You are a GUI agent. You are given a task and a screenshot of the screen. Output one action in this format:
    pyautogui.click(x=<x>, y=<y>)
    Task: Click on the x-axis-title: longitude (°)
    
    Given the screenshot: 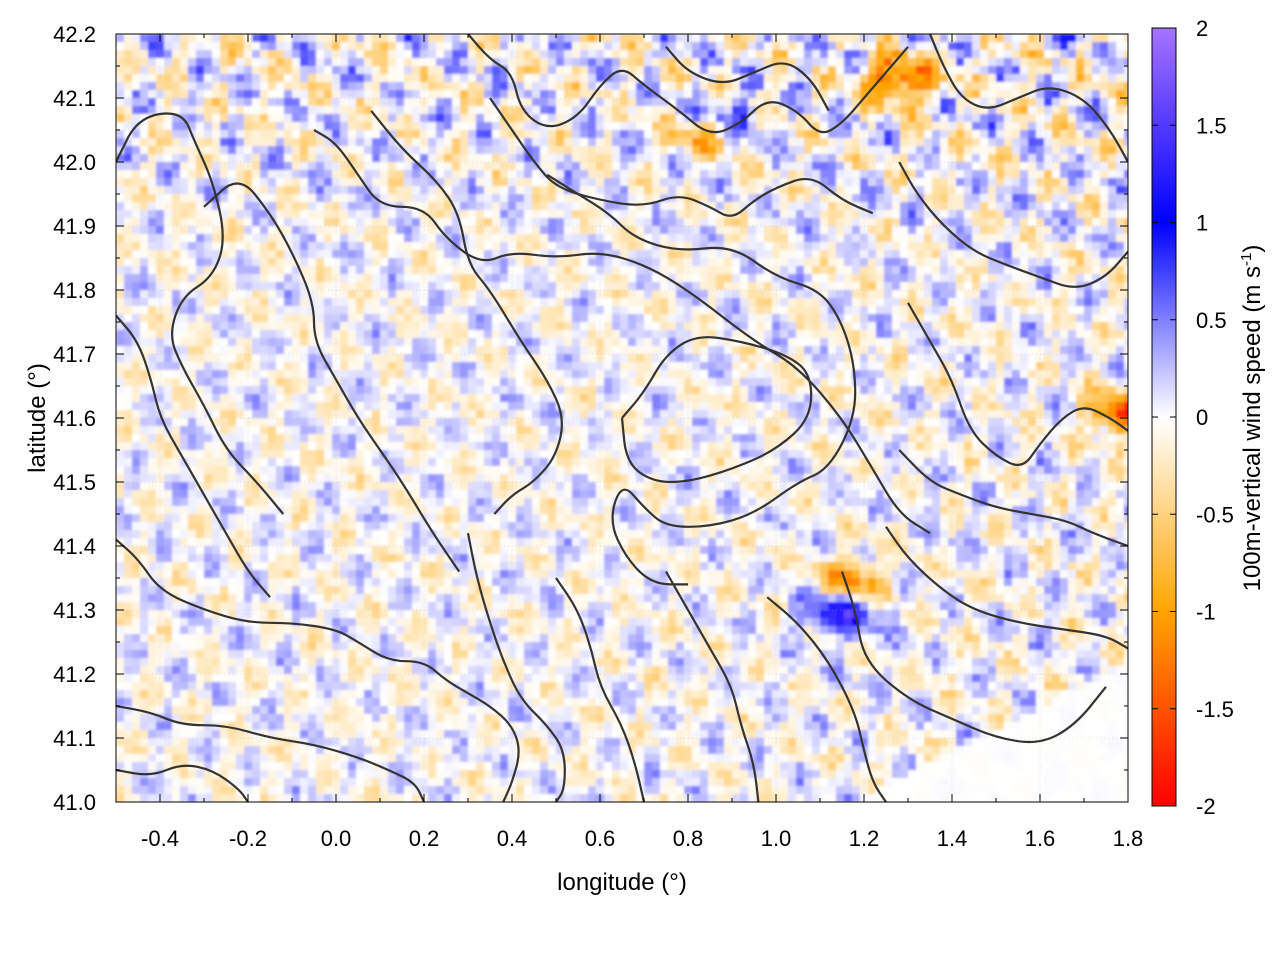 What is the action you would take?
    pyautogui.click(x=622, y=882)
    